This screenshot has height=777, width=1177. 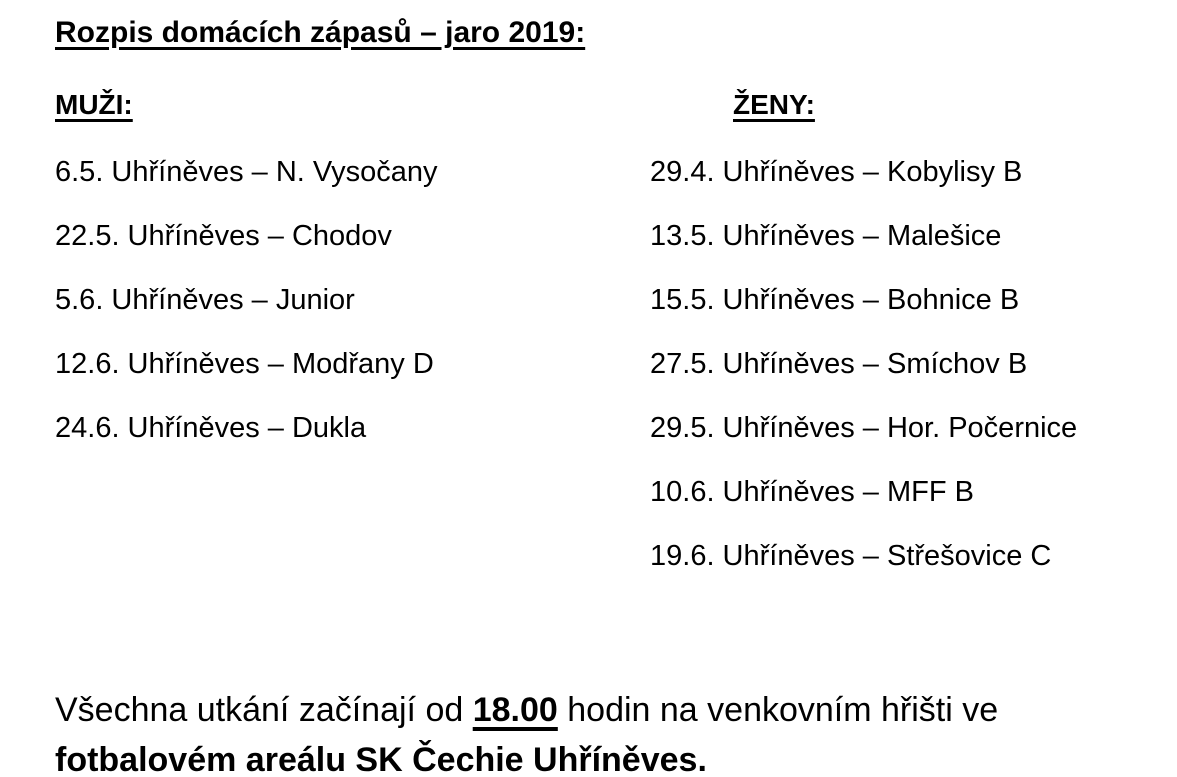 What do you see at coordinates (264, 710) in the screenshot?
I see `footer-text-before-time: Všechna utkání začínají od` at bounding box center [264, 710].